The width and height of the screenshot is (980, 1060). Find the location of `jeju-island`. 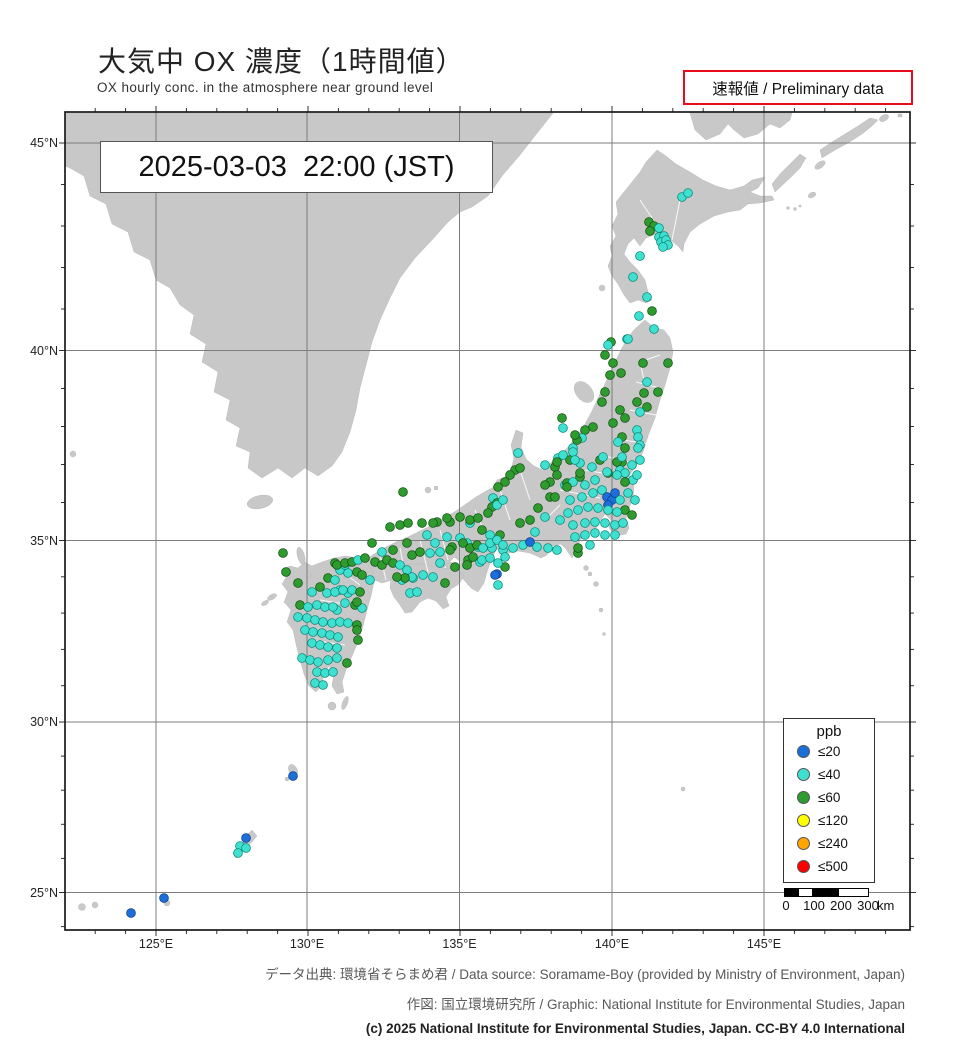

jeju-island is located at coordinates (260, 502).